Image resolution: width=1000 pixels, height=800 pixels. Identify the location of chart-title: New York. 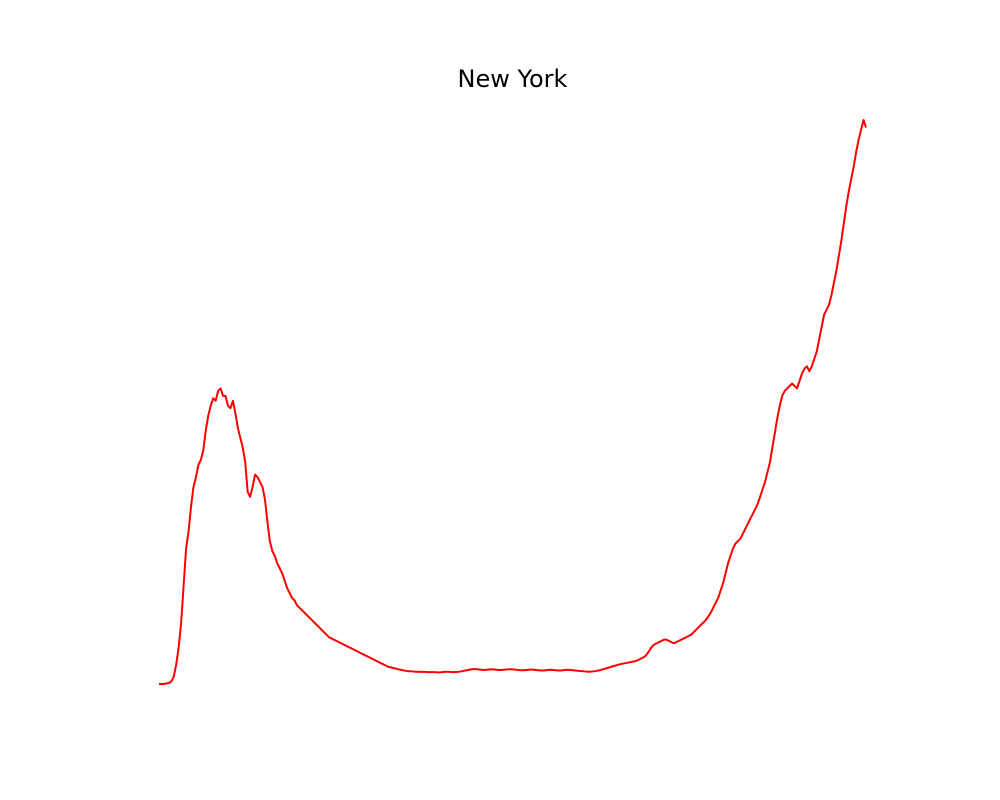
(512, 79).